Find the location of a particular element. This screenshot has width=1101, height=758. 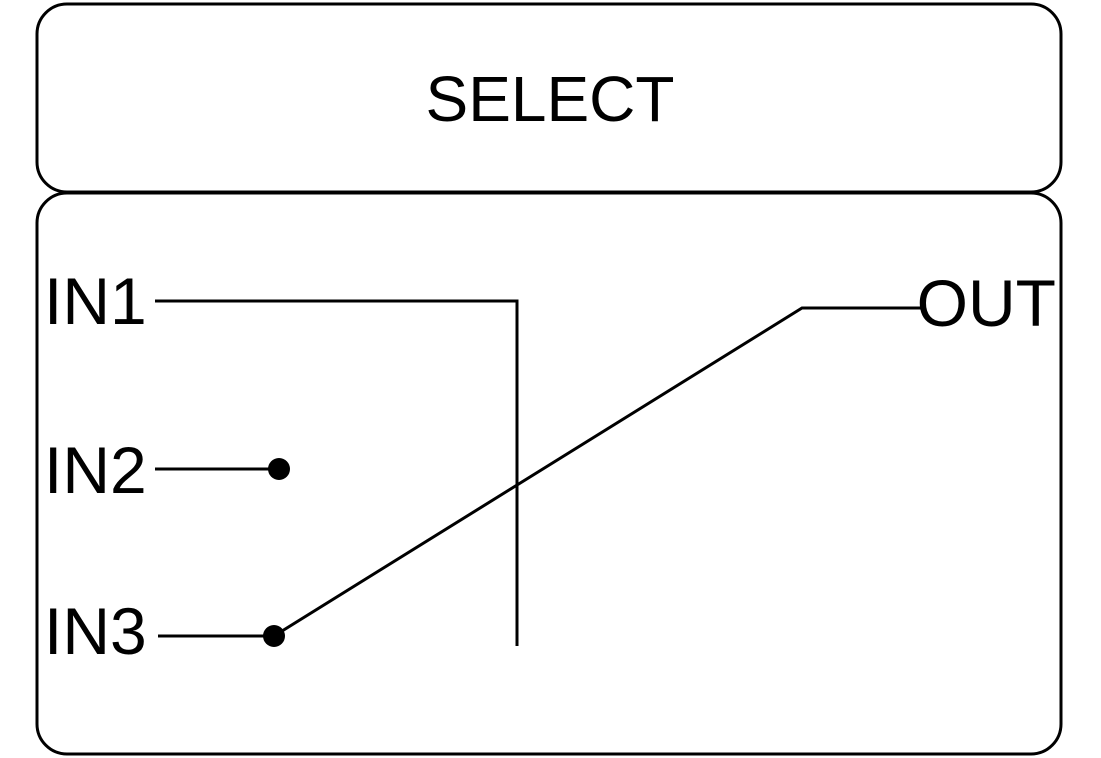

block-title: SELECT is located at coordinates (550, 99).